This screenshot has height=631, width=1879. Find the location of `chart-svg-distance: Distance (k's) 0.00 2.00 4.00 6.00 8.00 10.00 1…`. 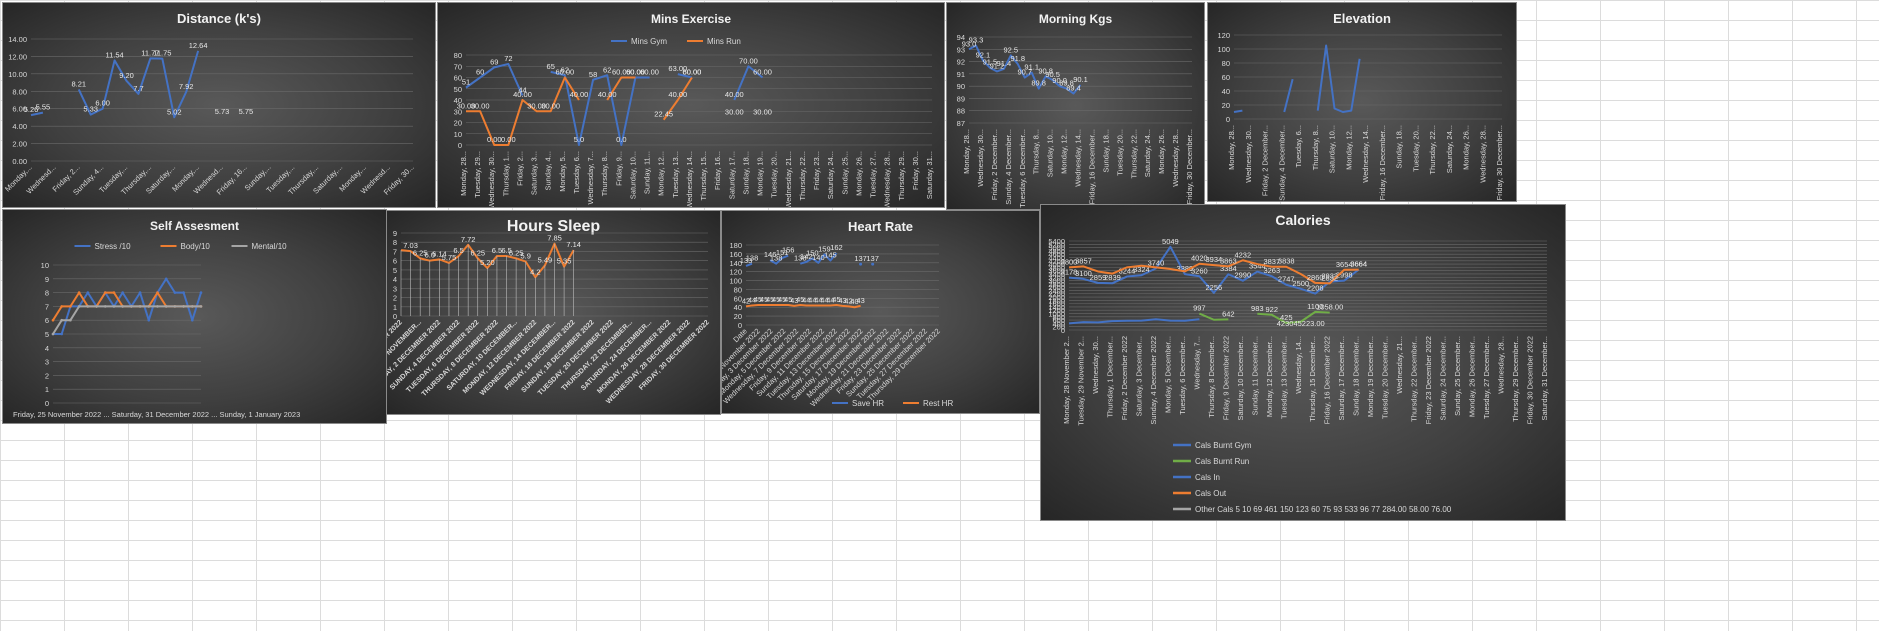

chart-svg-distance: Distance (k's) 0.00 2.00 4.00 6.00 8.00 10.00 1… is located at coordinates (209, 104).